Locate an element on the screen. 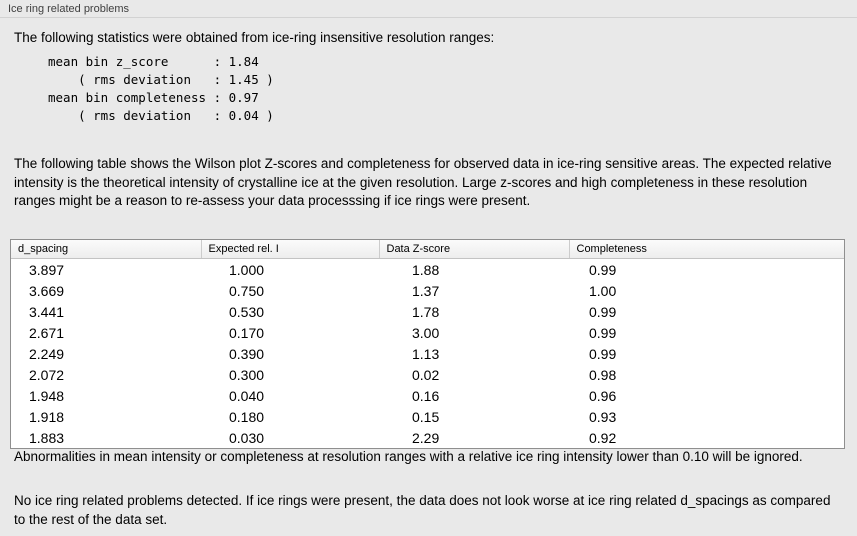  stats-line-mean-completeness: mean bin completeness : 0.97 is located at coordinates (153, 97).